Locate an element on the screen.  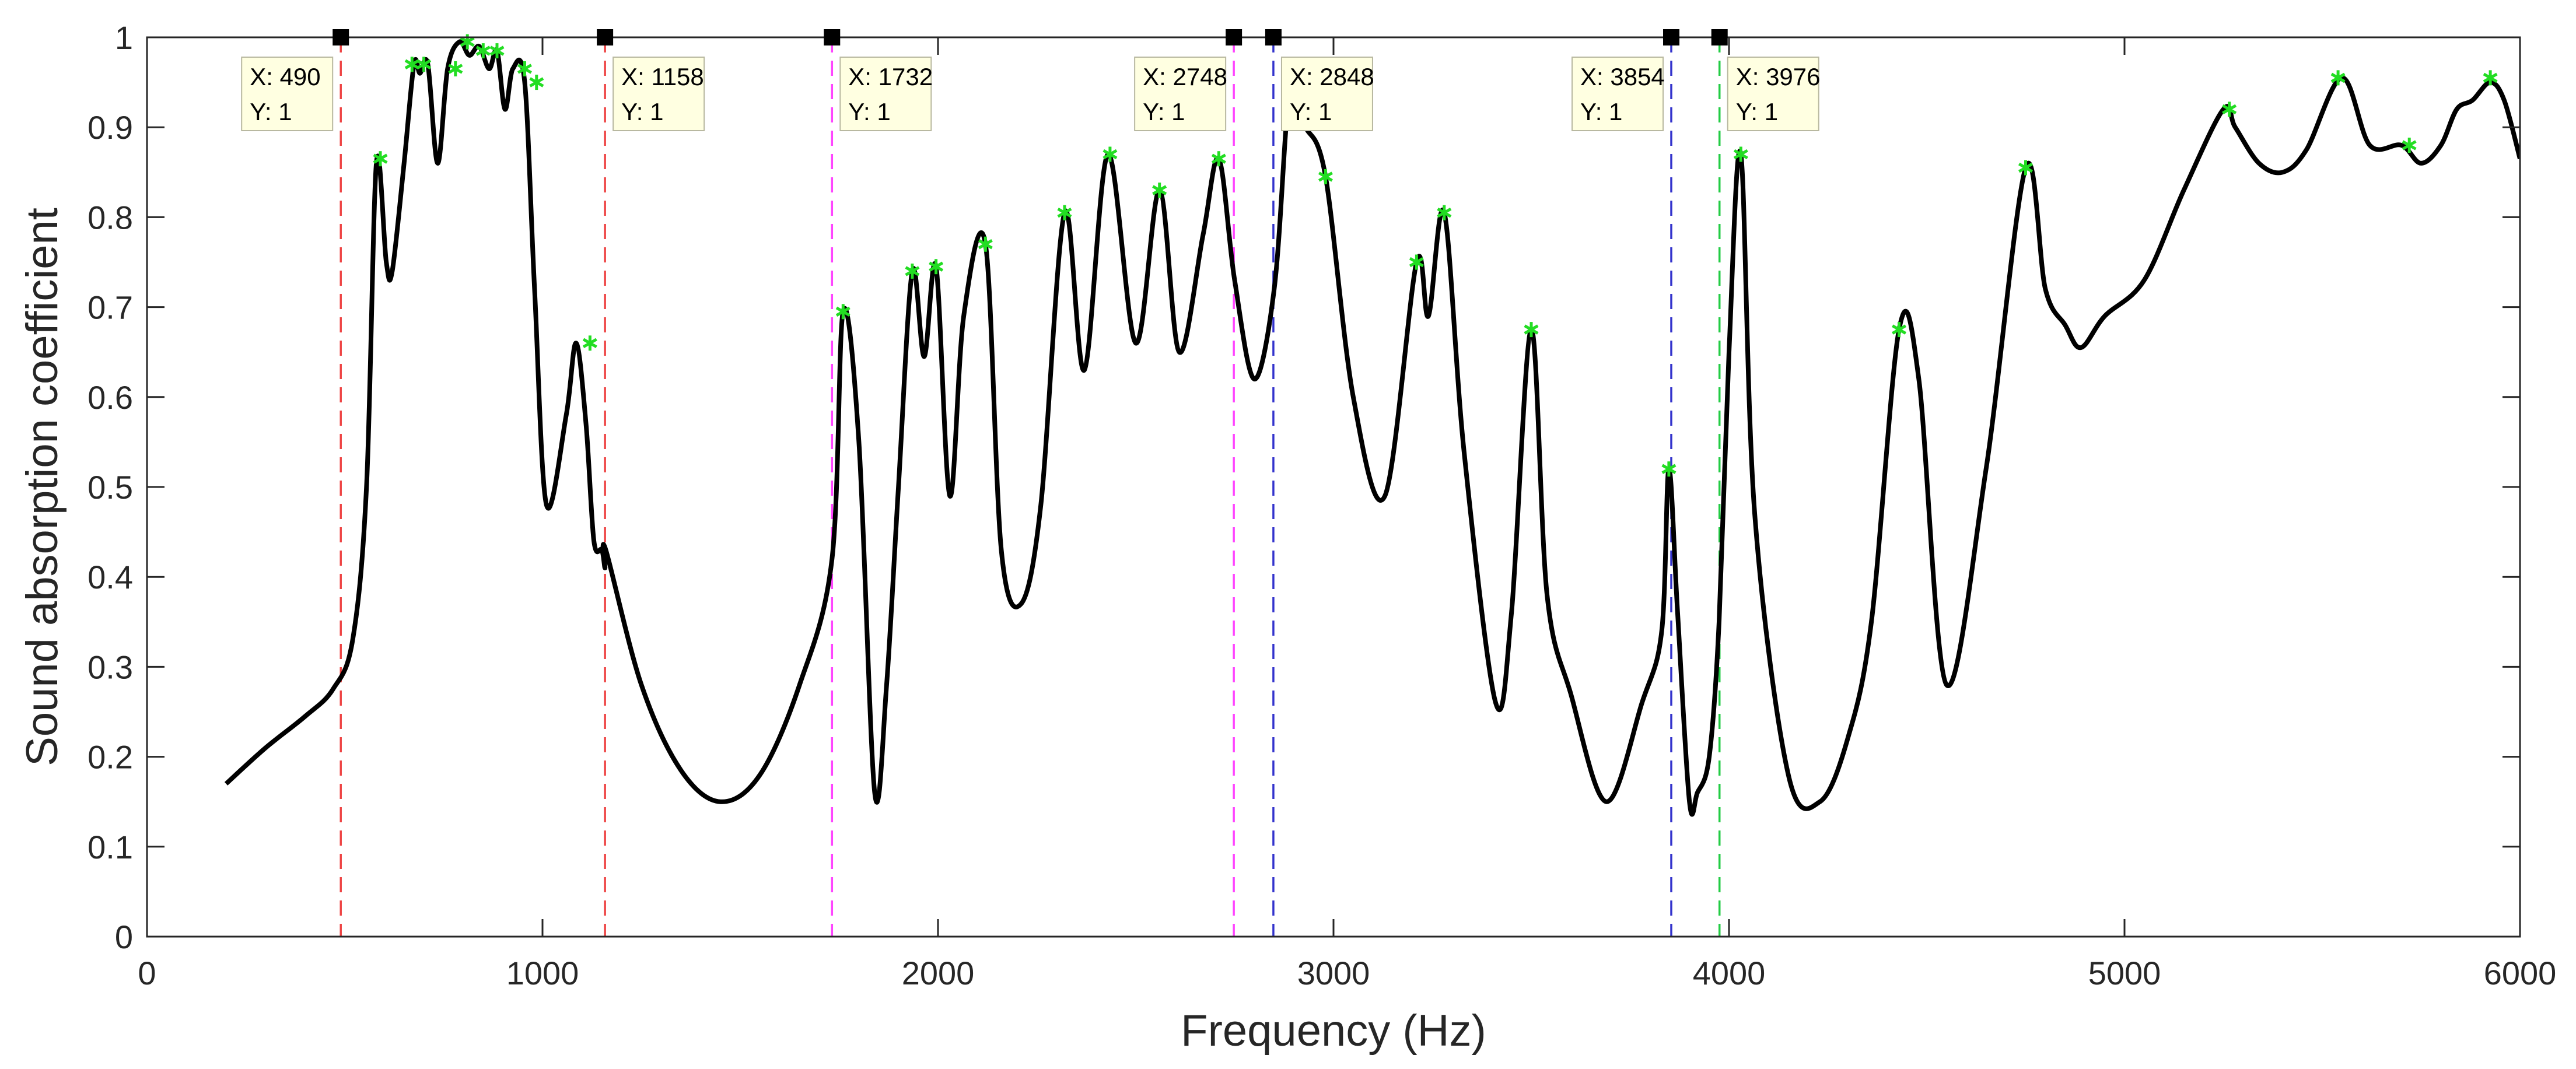
datatip: X: 1732 Y: 1 is located at coordinates (878, 80).